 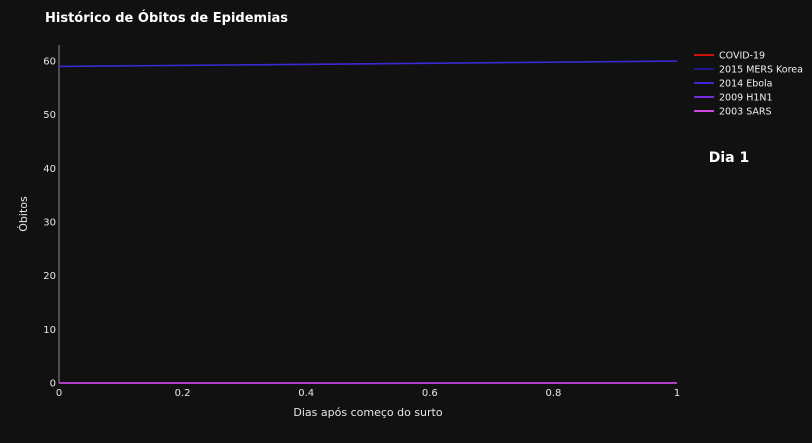 I want to click on y-tick-label: 40, so click(x=49, y=169).